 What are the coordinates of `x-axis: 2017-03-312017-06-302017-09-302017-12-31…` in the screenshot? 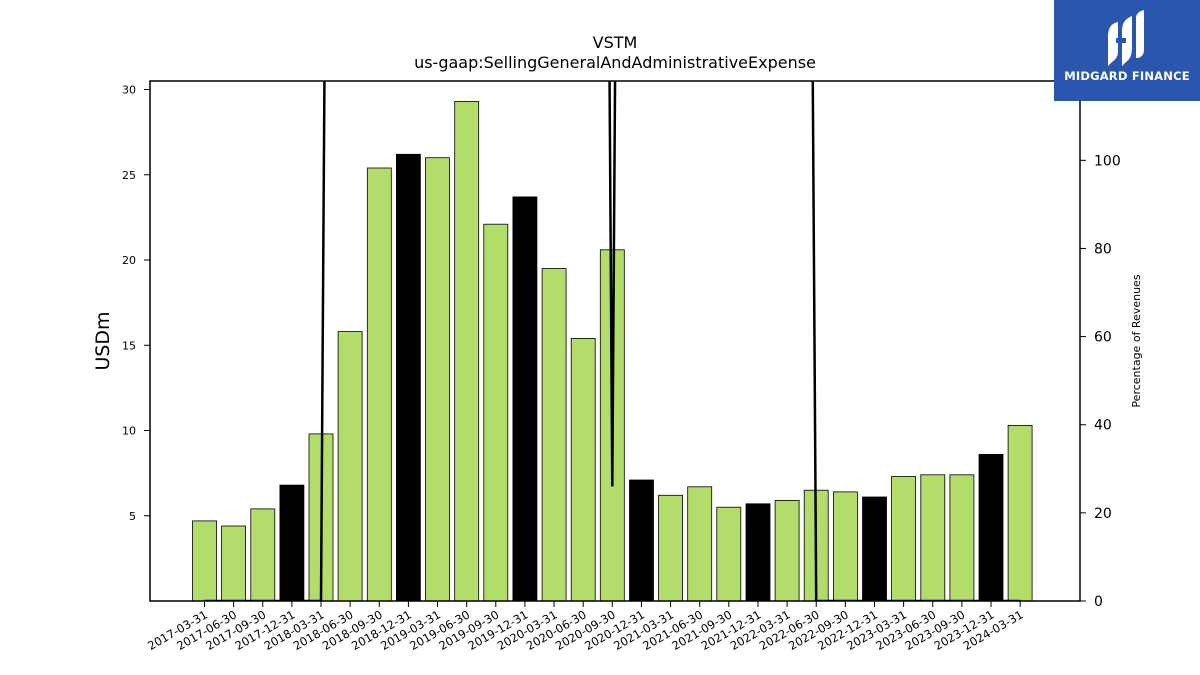 It's located at (585, 627).